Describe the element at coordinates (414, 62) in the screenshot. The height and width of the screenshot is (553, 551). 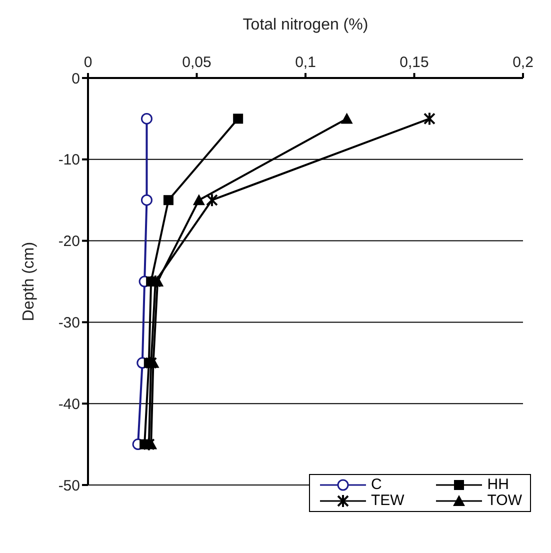
I see `x-tick-label: 0,15` at that location.